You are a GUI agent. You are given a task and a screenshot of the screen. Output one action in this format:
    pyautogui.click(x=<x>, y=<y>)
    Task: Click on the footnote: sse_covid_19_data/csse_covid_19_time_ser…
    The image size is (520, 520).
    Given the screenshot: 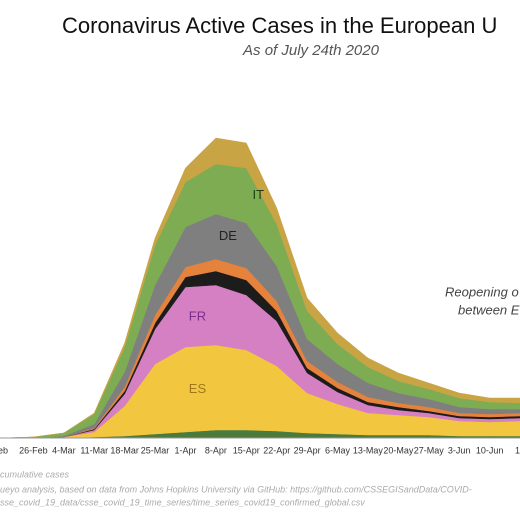 What is the action you would take?
    pyautogui.click(x=182, y=502)
    